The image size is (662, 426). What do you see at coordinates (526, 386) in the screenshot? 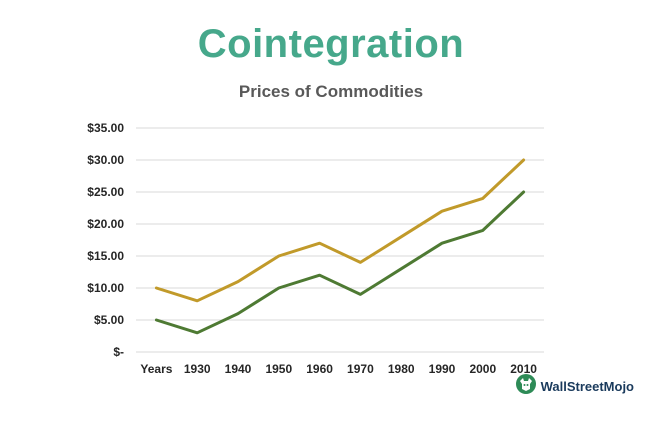
I see `bull-icon` at bounding box center [526, 386].